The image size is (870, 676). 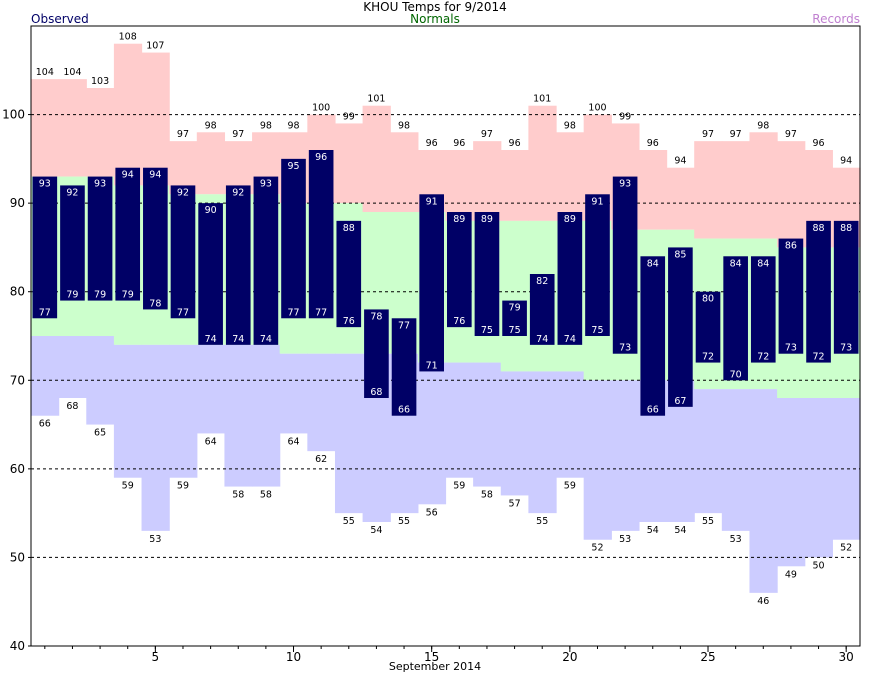 I want to click on observed-high-label: 96, so click(x=321, y=157).